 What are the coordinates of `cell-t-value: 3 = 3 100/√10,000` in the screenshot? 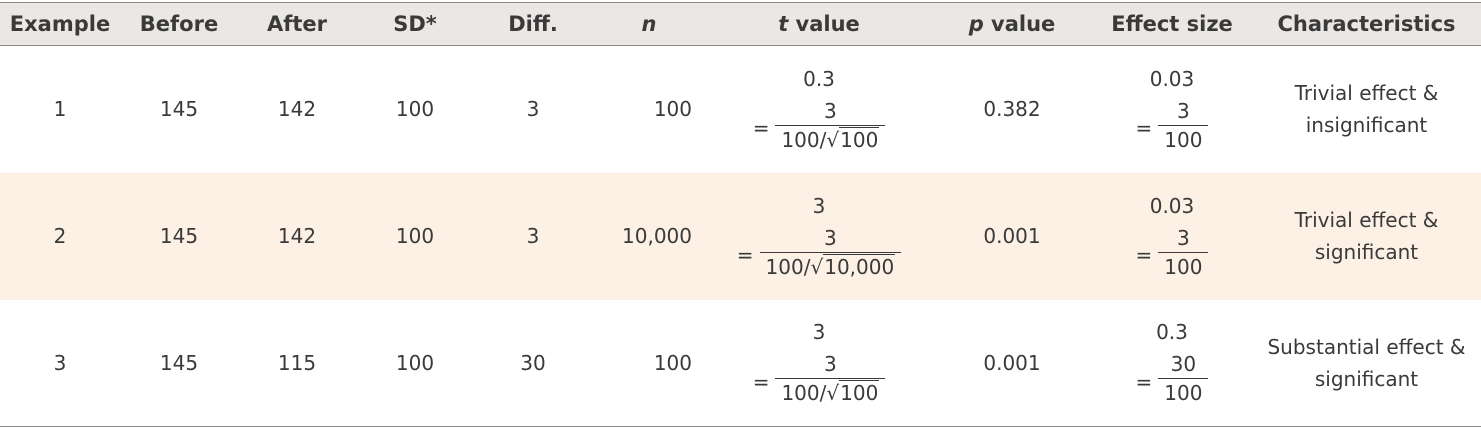 It's located at (819, 236).